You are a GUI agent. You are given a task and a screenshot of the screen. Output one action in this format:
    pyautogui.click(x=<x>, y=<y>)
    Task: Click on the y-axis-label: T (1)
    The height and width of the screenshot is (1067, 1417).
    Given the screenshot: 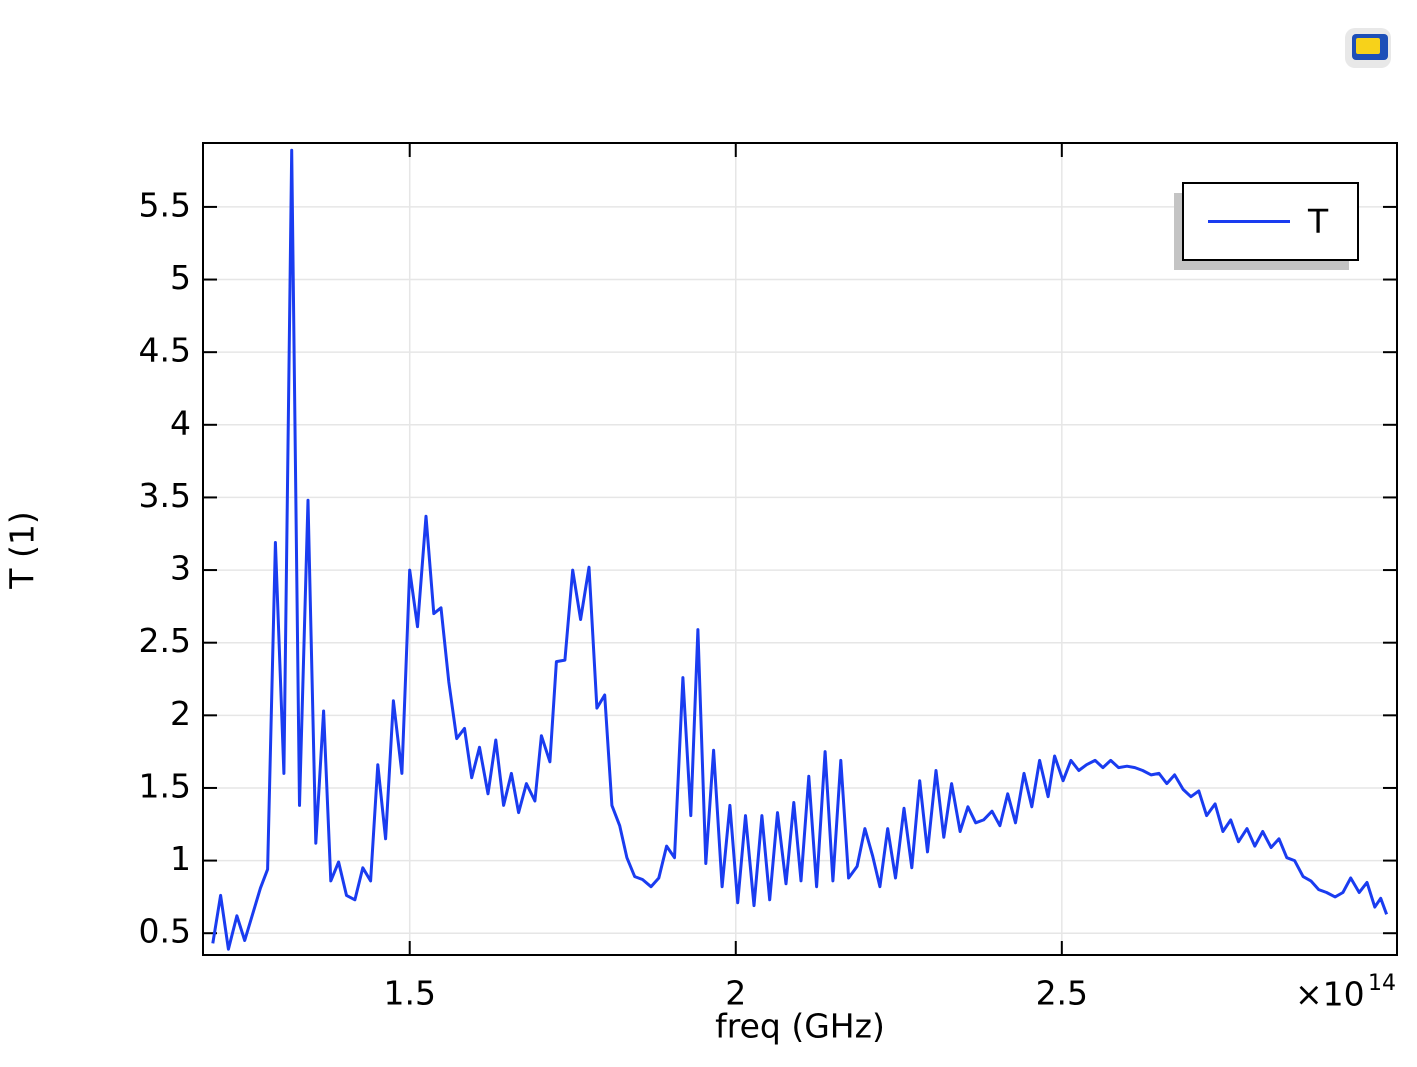 What is the action you would take?
    pyautogui.click(x=22, y=550)
    